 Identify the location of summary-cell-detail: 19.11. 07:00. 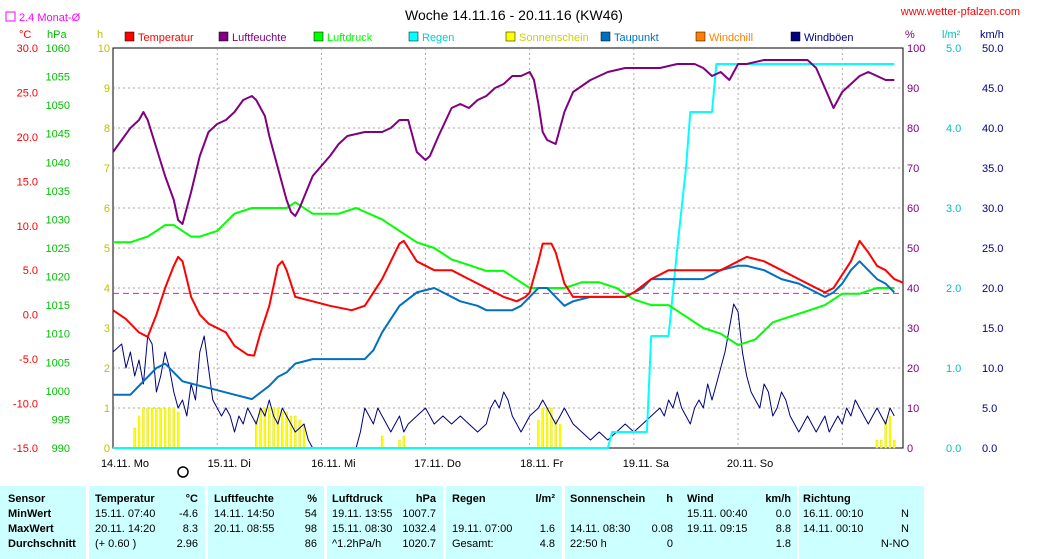
(482, 529).